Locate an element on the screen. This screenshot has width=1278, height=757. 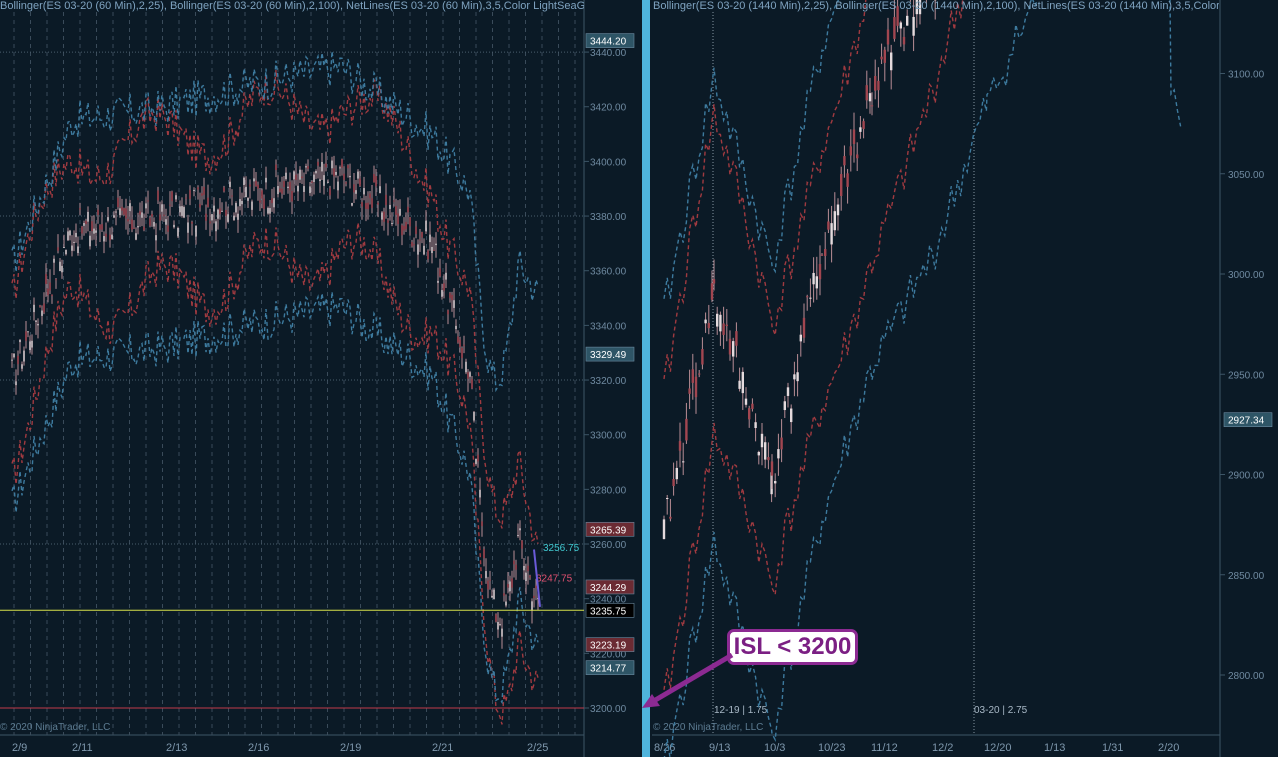
left-price-tick: 3220.00 is located at coordinates (608, 654).